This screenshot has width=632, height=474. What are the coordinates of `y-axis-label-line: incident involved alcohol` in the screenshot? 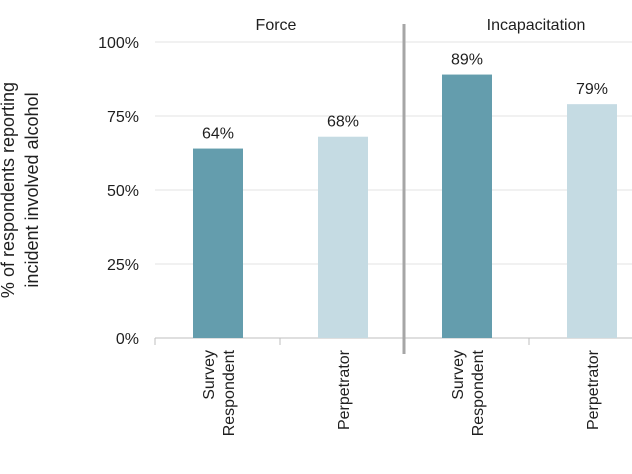 It's located at (32, 189).